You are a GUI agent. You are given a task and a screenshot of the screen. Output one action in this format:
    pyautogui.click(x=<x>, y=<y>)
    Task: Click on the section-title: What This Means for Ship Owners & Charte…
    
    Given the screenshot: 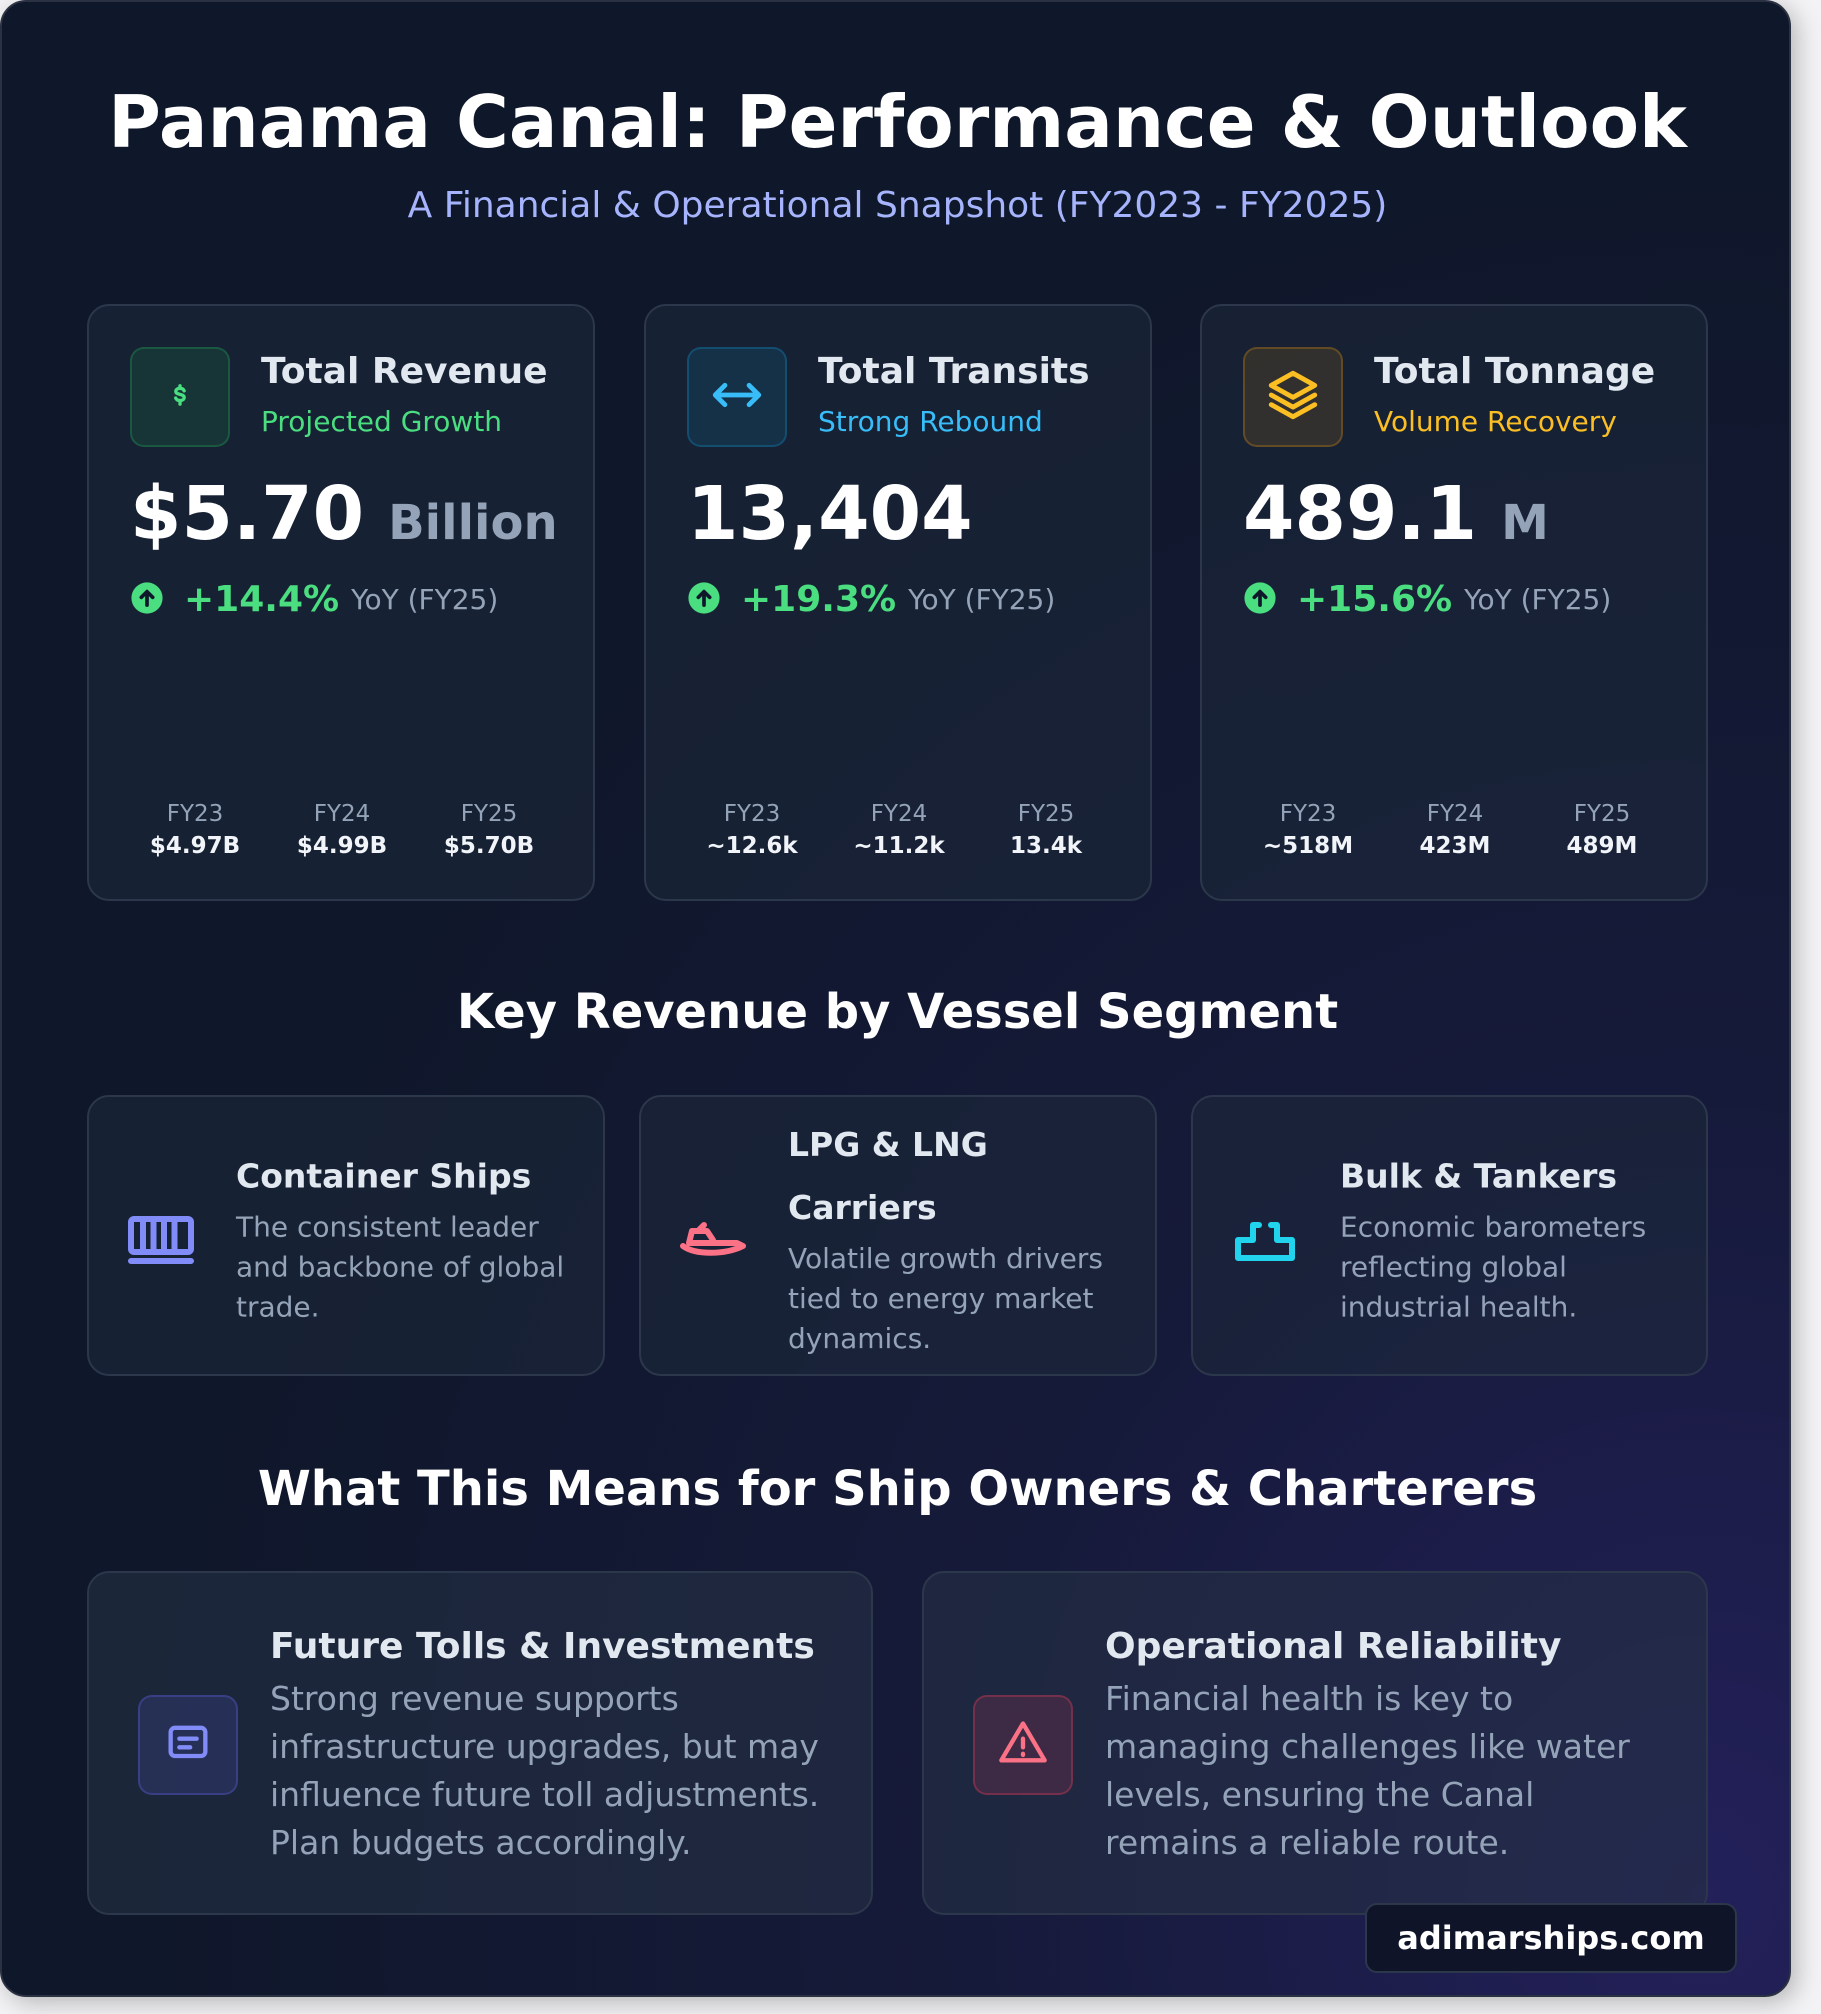 What is the action you would take?
    pyautogui.click(x=897, y=1489)
    